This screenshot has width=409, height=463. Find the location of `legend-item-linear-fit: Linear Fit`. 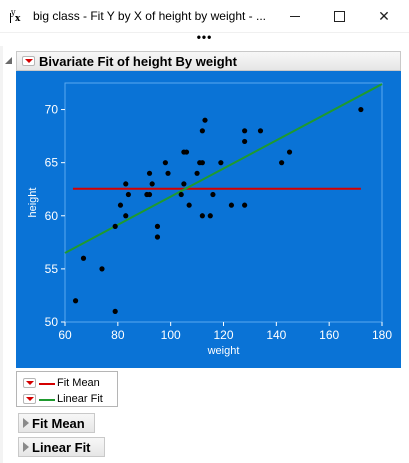

legend-item-linear-fit: Linear Fit is located at coordinates (67, 399).